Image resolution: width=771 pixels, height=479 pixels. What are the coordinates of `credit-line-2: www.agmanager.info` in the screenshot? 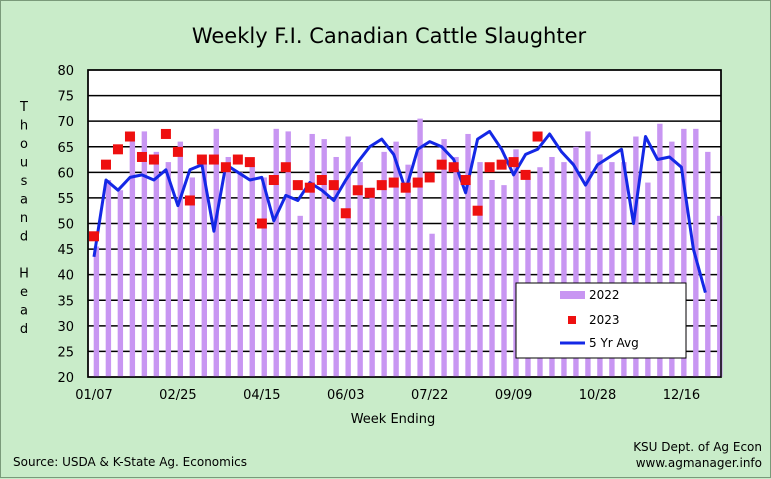 It's located at (699, 463).